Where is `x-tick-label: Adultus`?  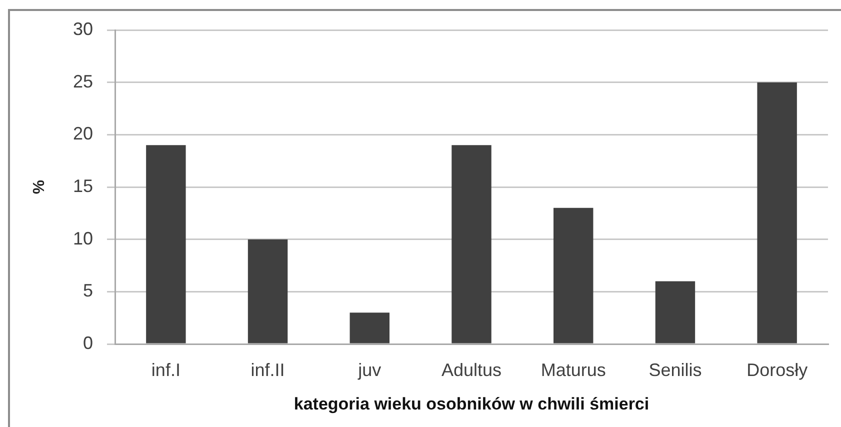 x-tick-label: Adultus is located at coordinates (471, 370).